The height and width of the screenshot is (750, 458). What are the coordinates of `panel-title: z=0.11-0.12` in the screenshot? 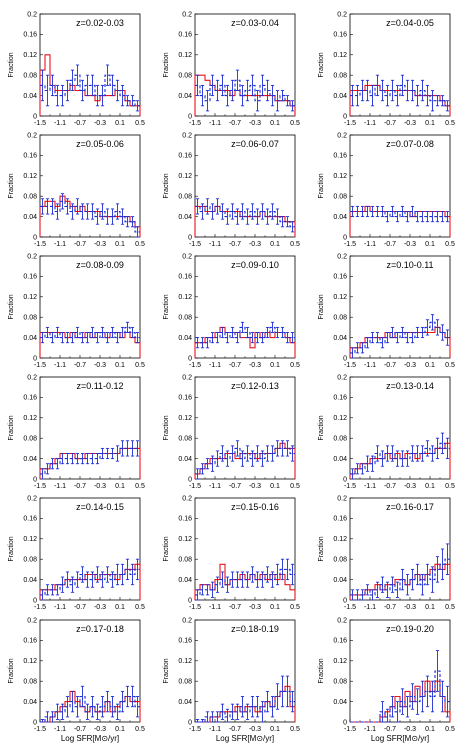 It's located at (99, 386).